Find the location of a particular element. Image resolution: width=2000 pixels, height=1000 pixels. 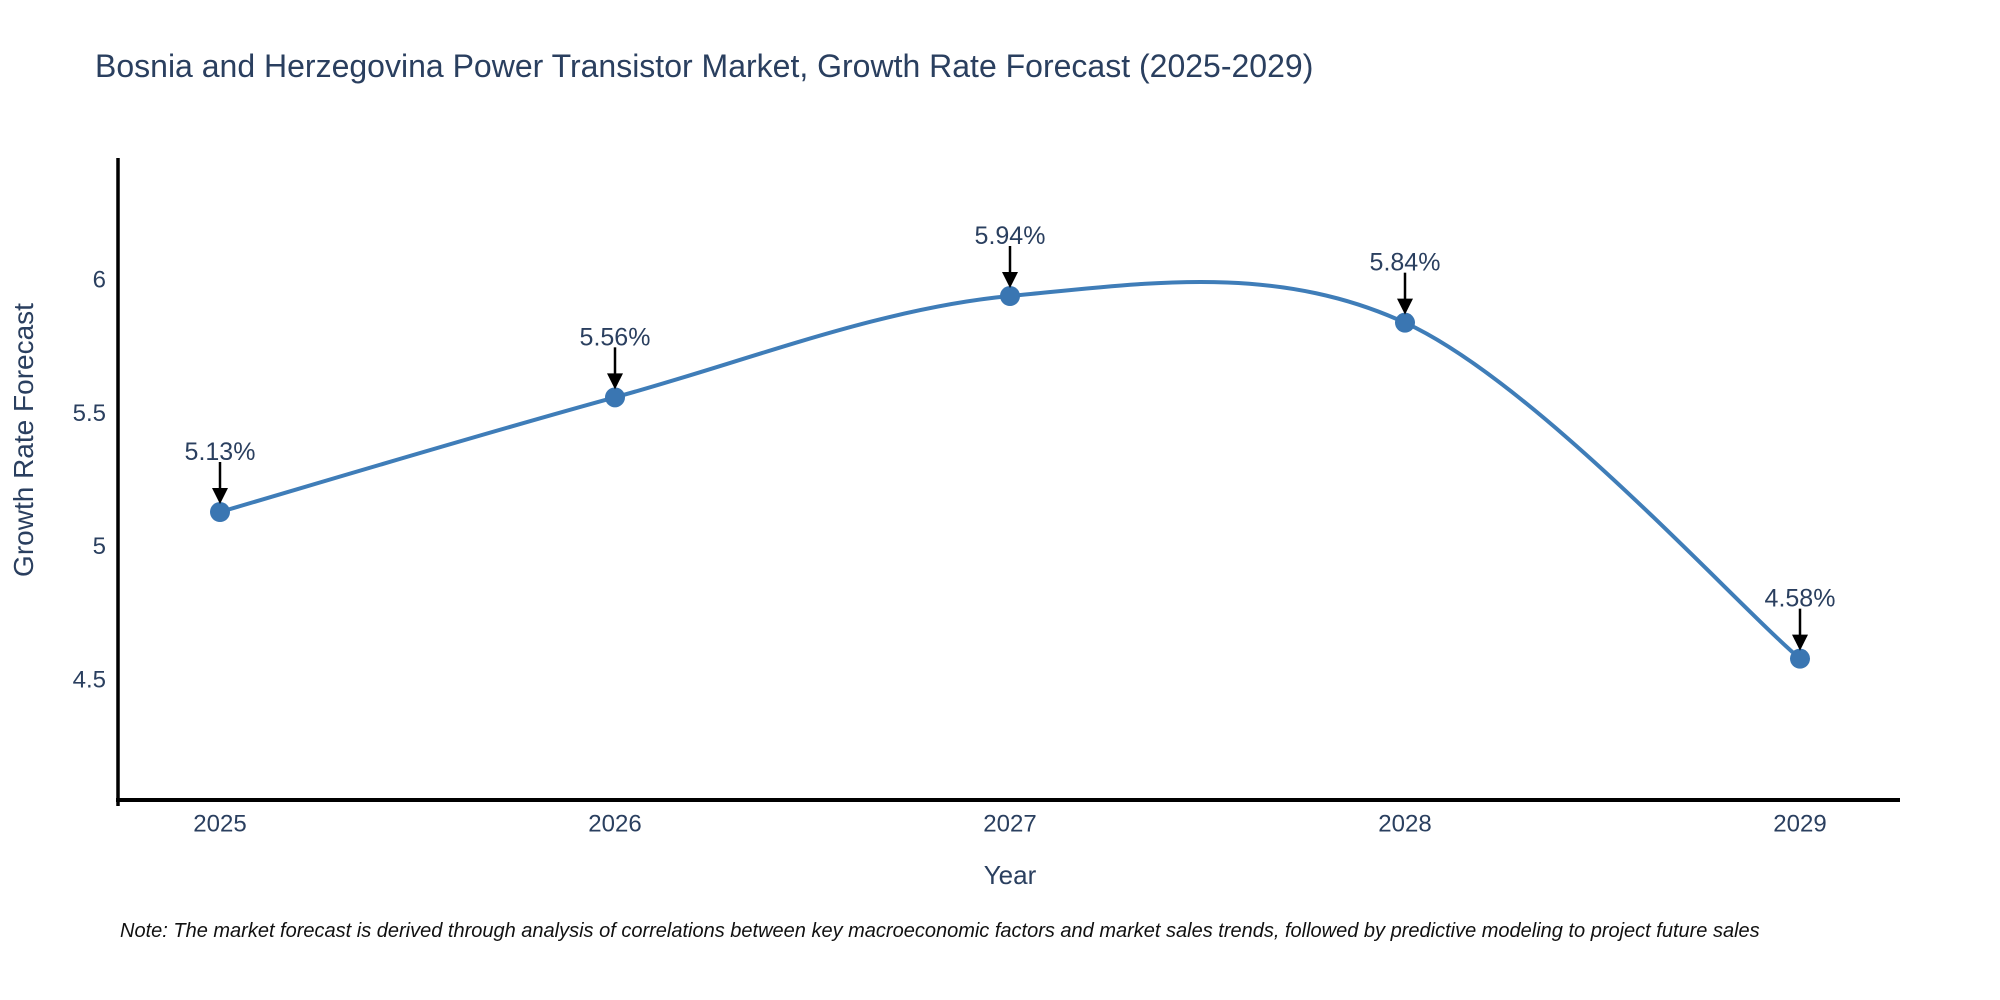

x-tick-label: 2028 is located at coordinates (1404, 824).